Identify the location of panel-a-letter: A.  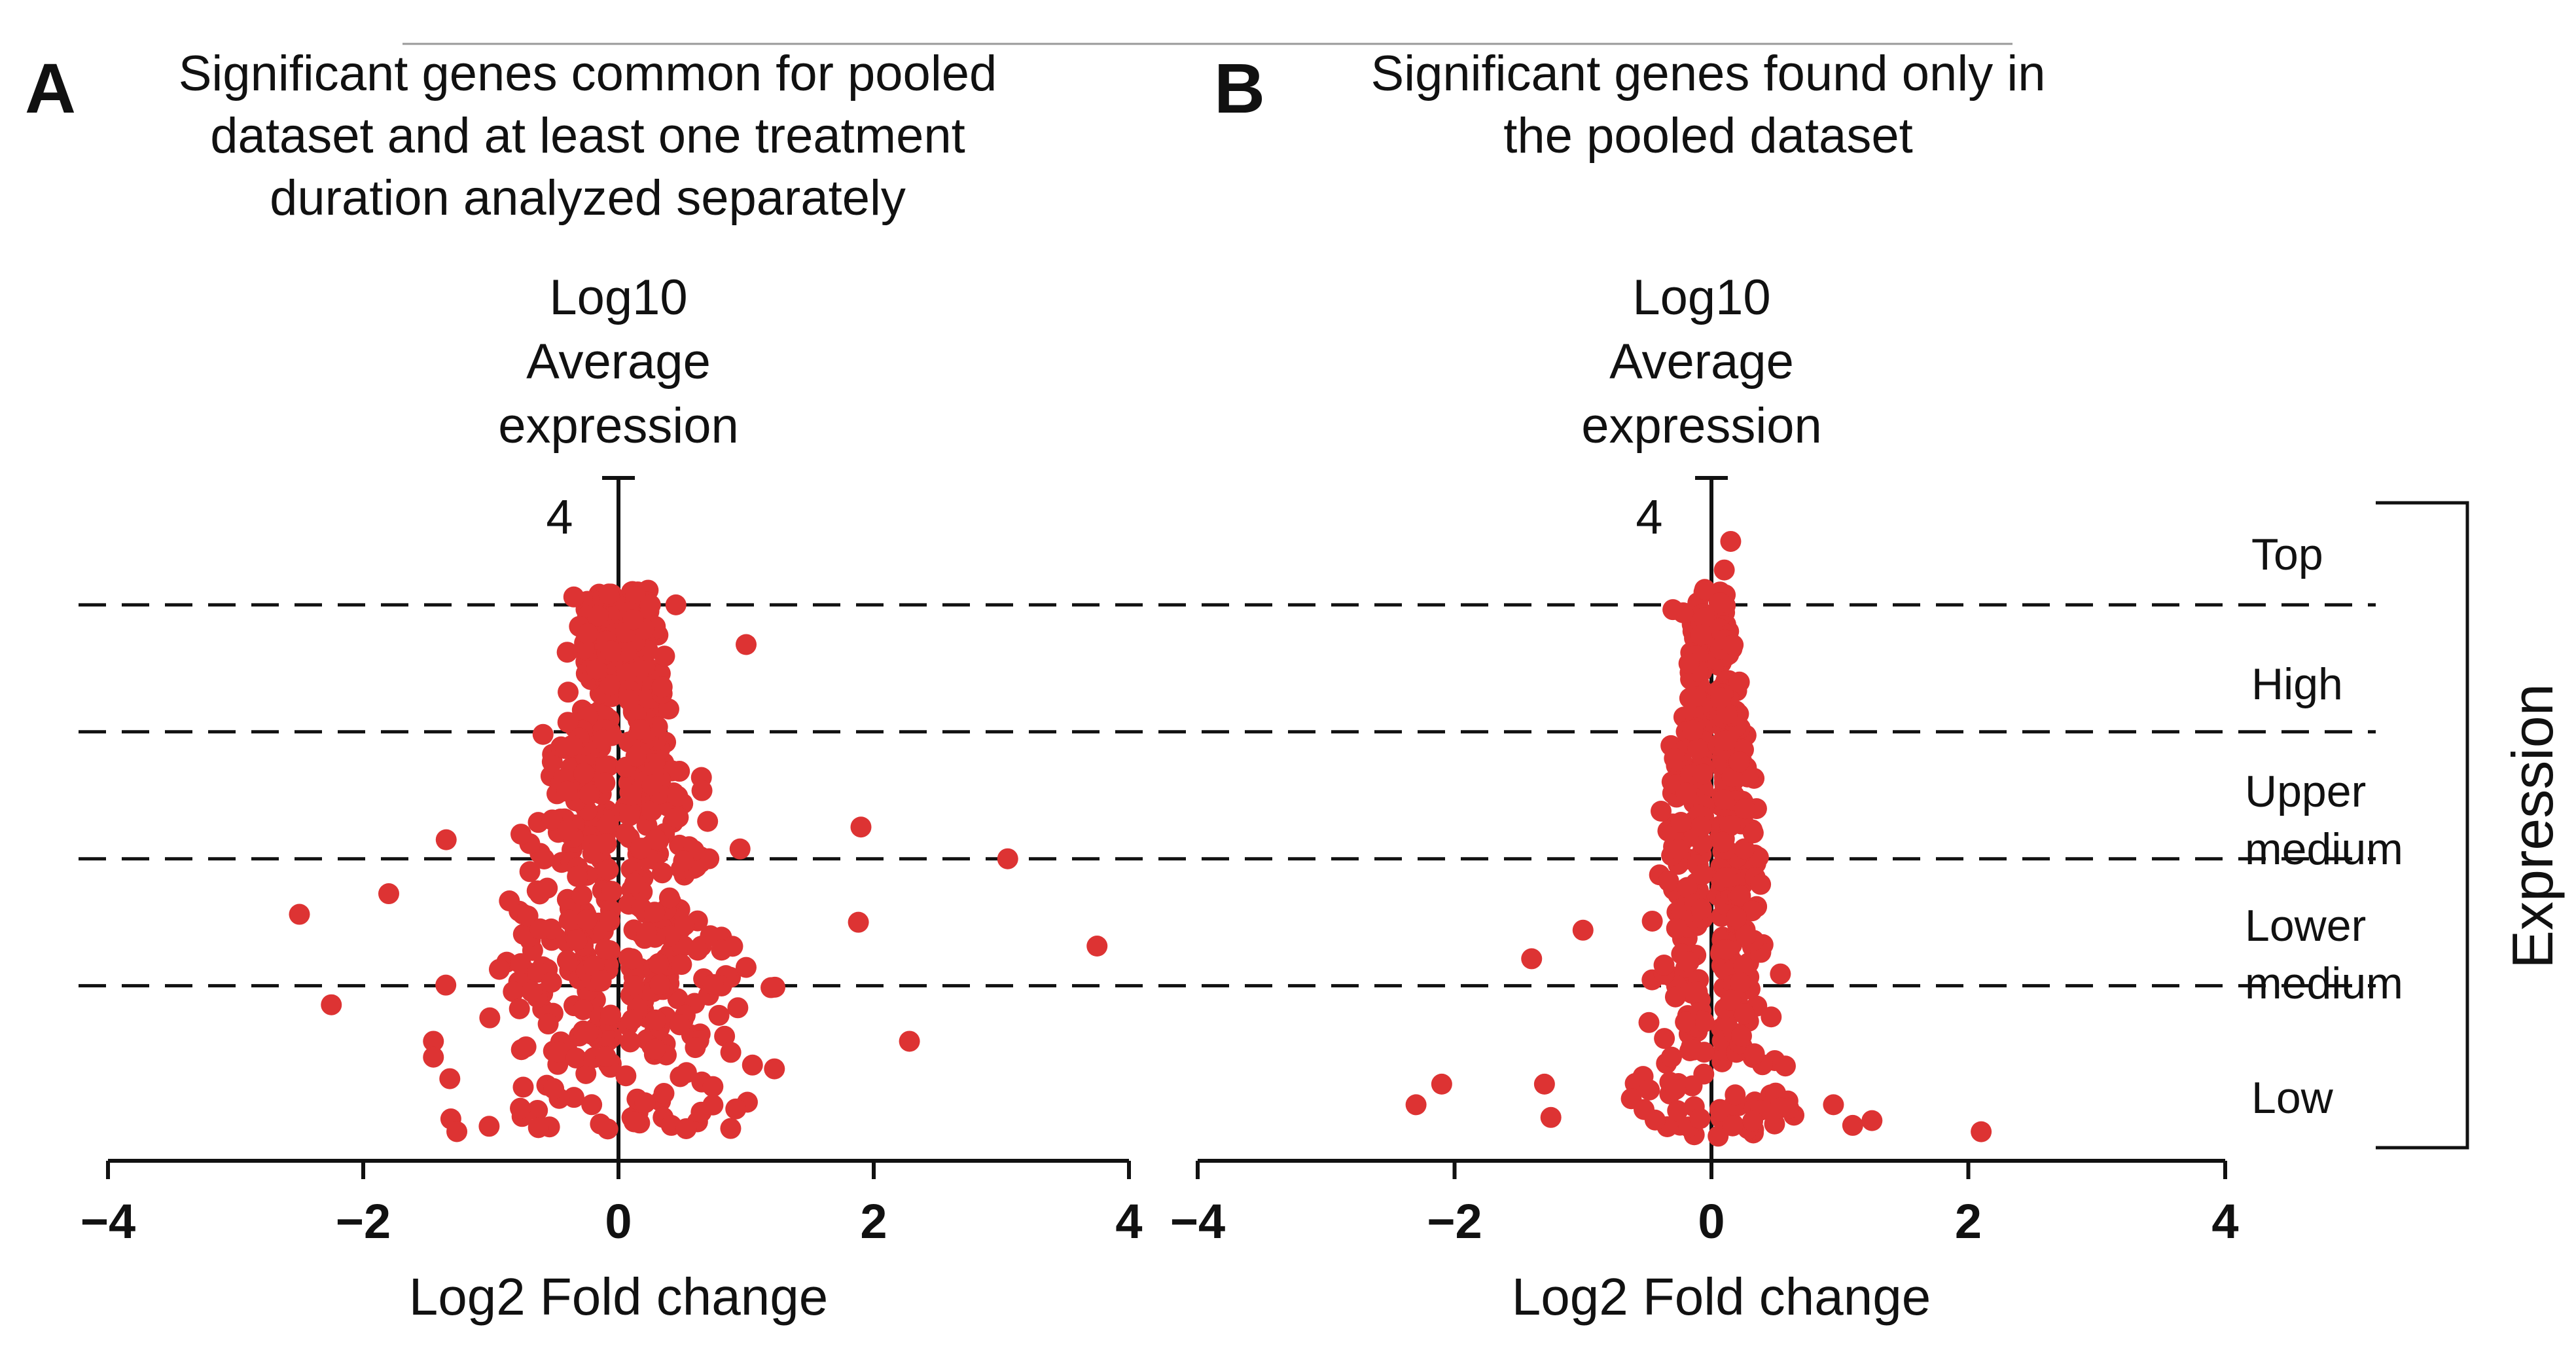
(50, 88).